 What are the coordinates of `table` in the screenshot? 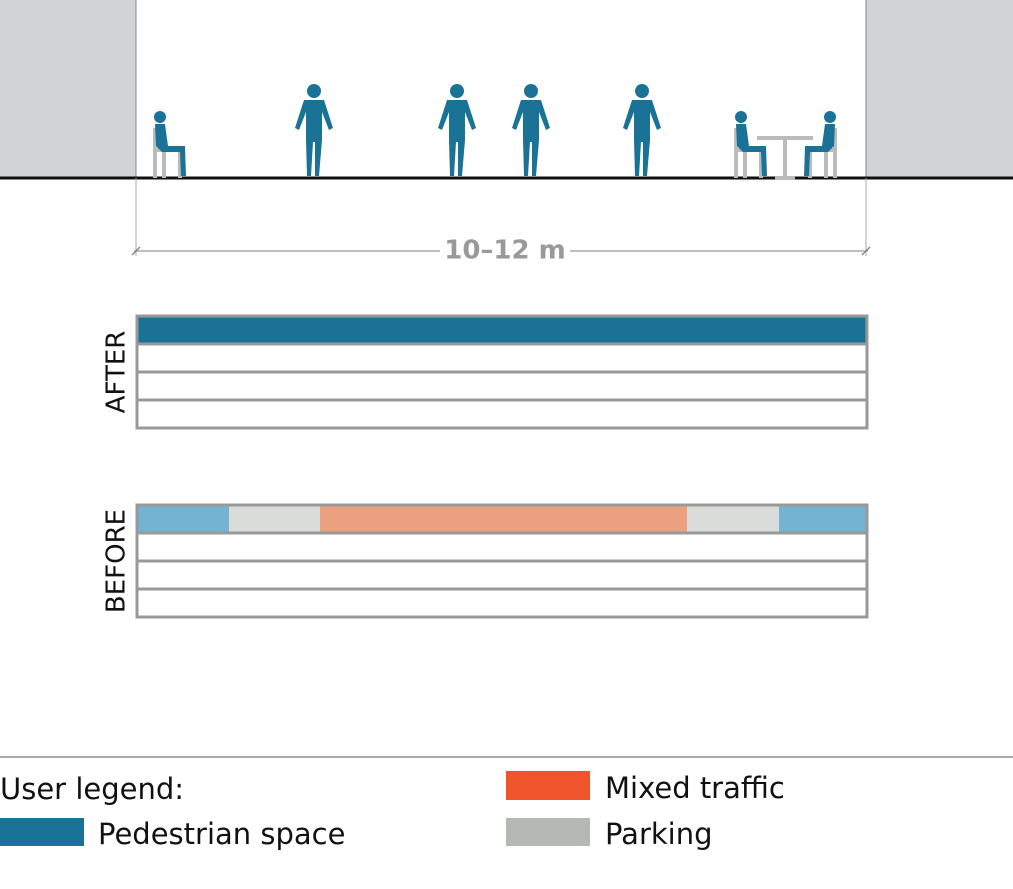 It's located at (785, 158).